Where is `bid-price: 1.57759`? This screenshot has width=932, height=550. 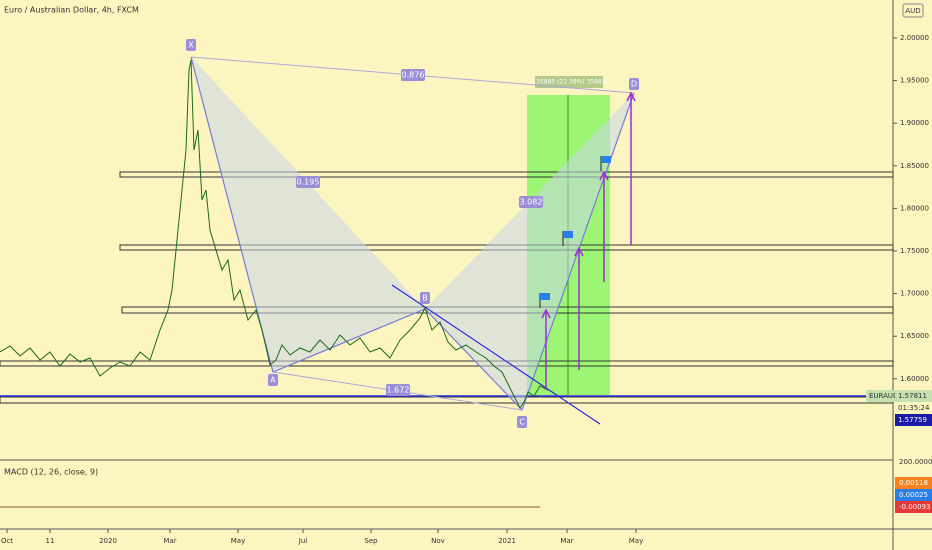 bid-price: 1.57759 is located at coordinates (912, 420).